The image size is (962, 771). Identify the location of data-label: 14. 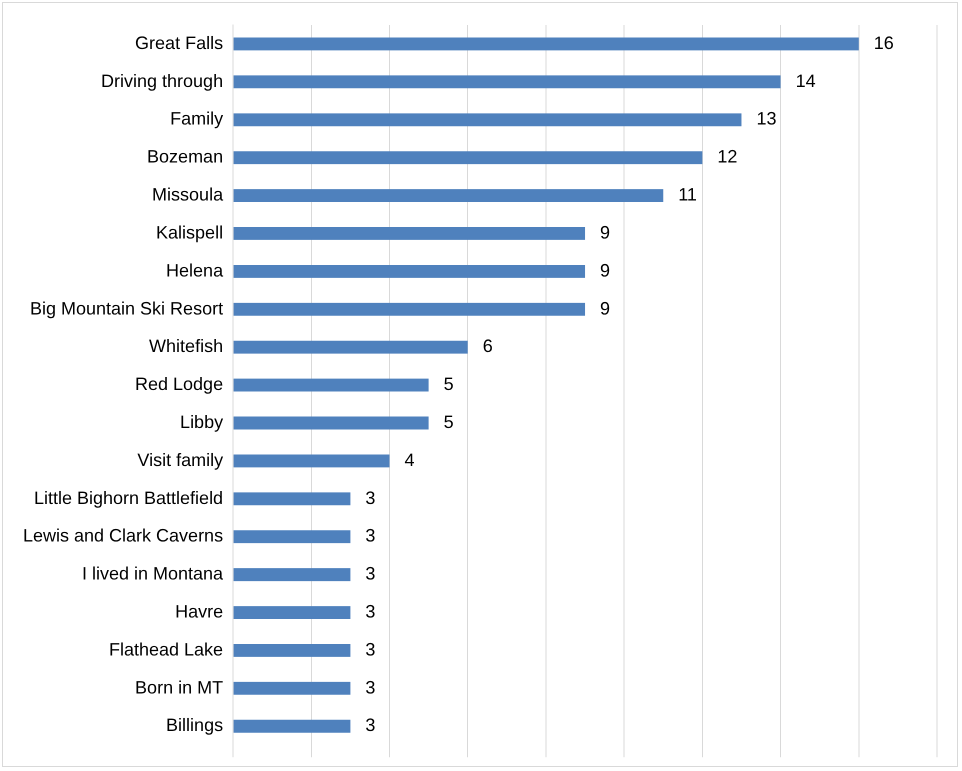
(806, 80).